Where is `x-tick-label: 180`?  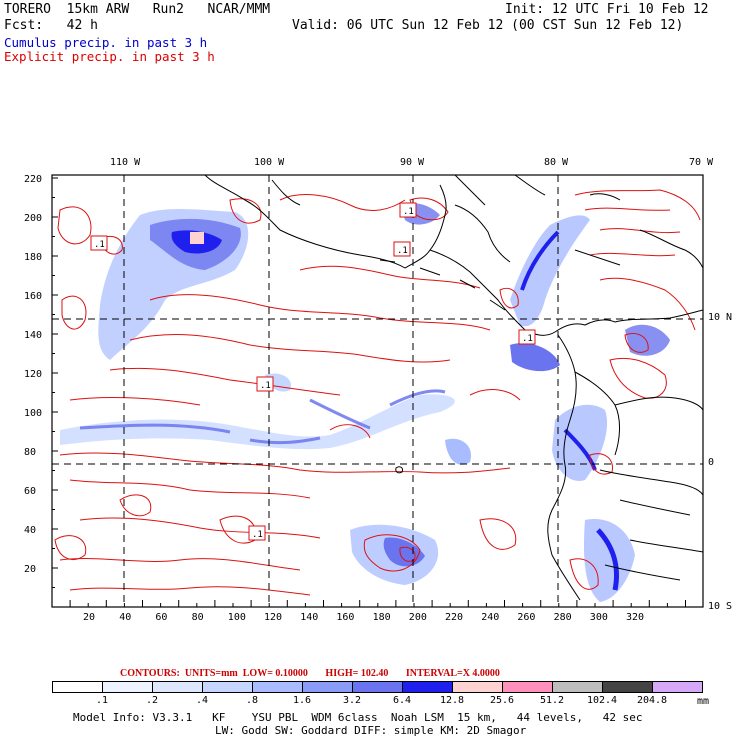 x-tick-label: 180 is located at coordinates (381, 617).